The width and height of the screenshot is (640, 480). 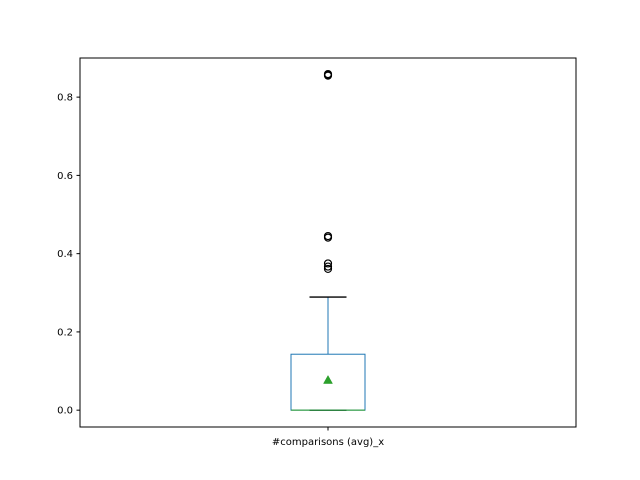 What do you see at coordinates (328, 379) in the screenshot?
I see `mean-marker` at bounding box center [328, 379].